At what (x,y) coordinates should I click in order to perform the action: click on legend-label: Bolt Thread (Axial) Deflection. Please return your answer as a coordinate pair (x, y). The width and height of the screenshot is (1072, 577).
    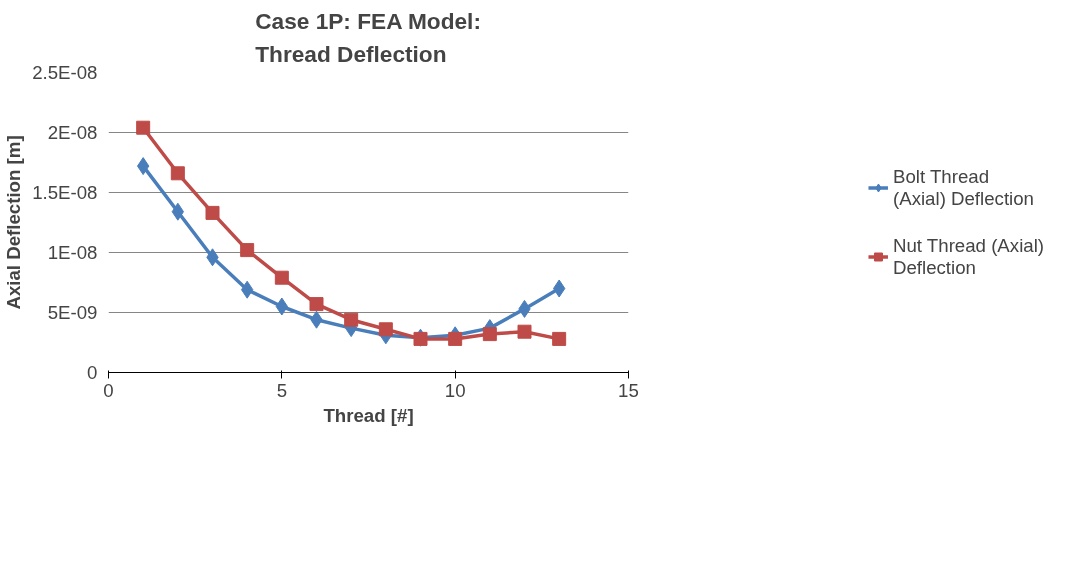
    Looking at the image, I should click on (963, 187).